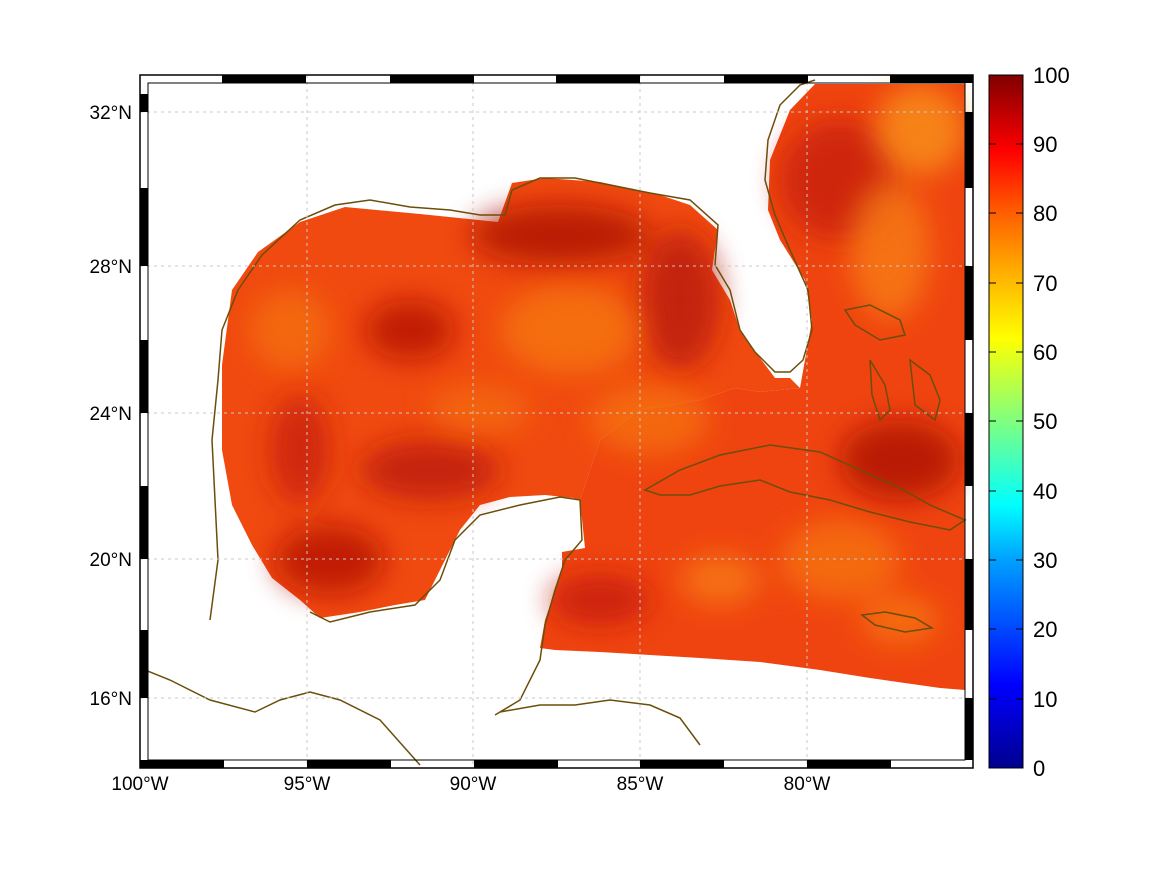 This screenshot has width=1167, height=875. What do you see at coordinates (1045, 283) in the screenshot?
I see `colorbar-label: 70` at bounding box center [1045, 283].